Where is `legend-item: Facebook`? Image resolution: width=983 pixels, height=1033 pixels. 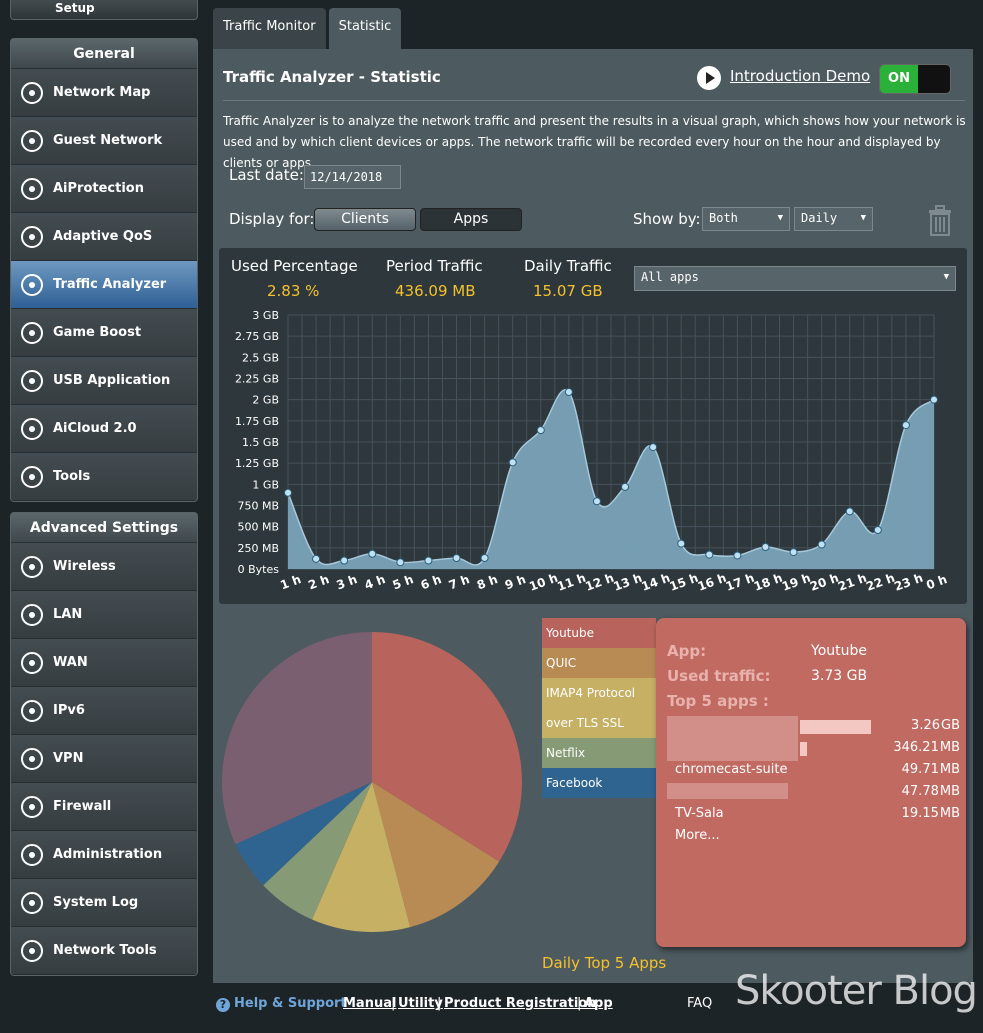 legend-item: Facebook is located at coordinates (599, 783).